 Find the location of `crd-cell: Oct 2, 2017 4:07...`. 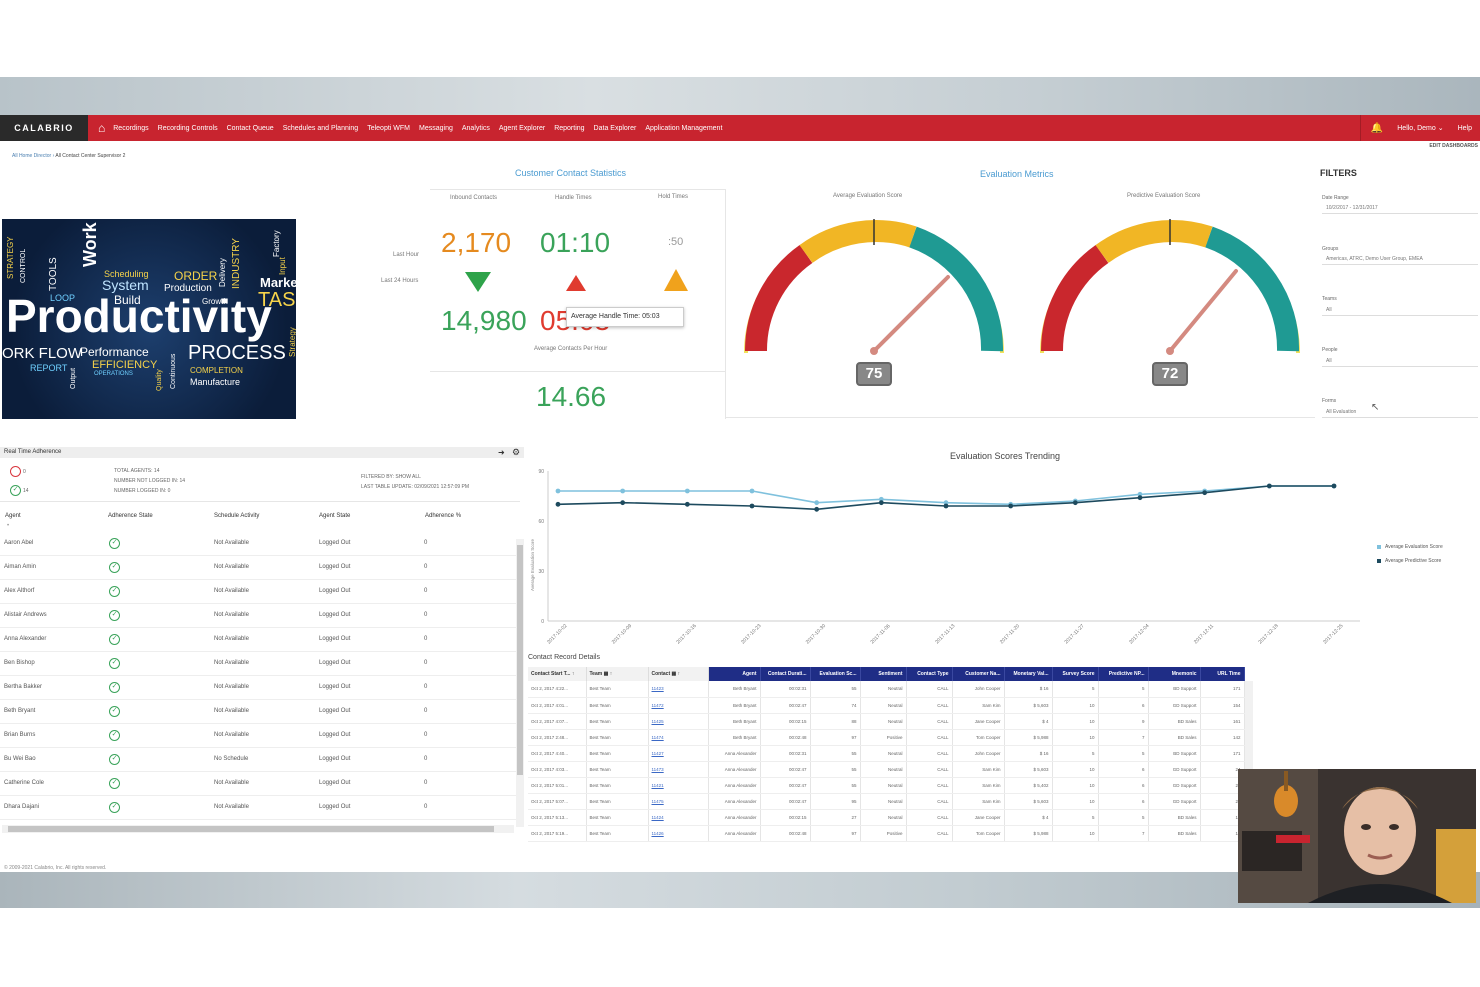

crd-cell: Oct 2, 2017 4:07... is located at coordinates (557, 721).